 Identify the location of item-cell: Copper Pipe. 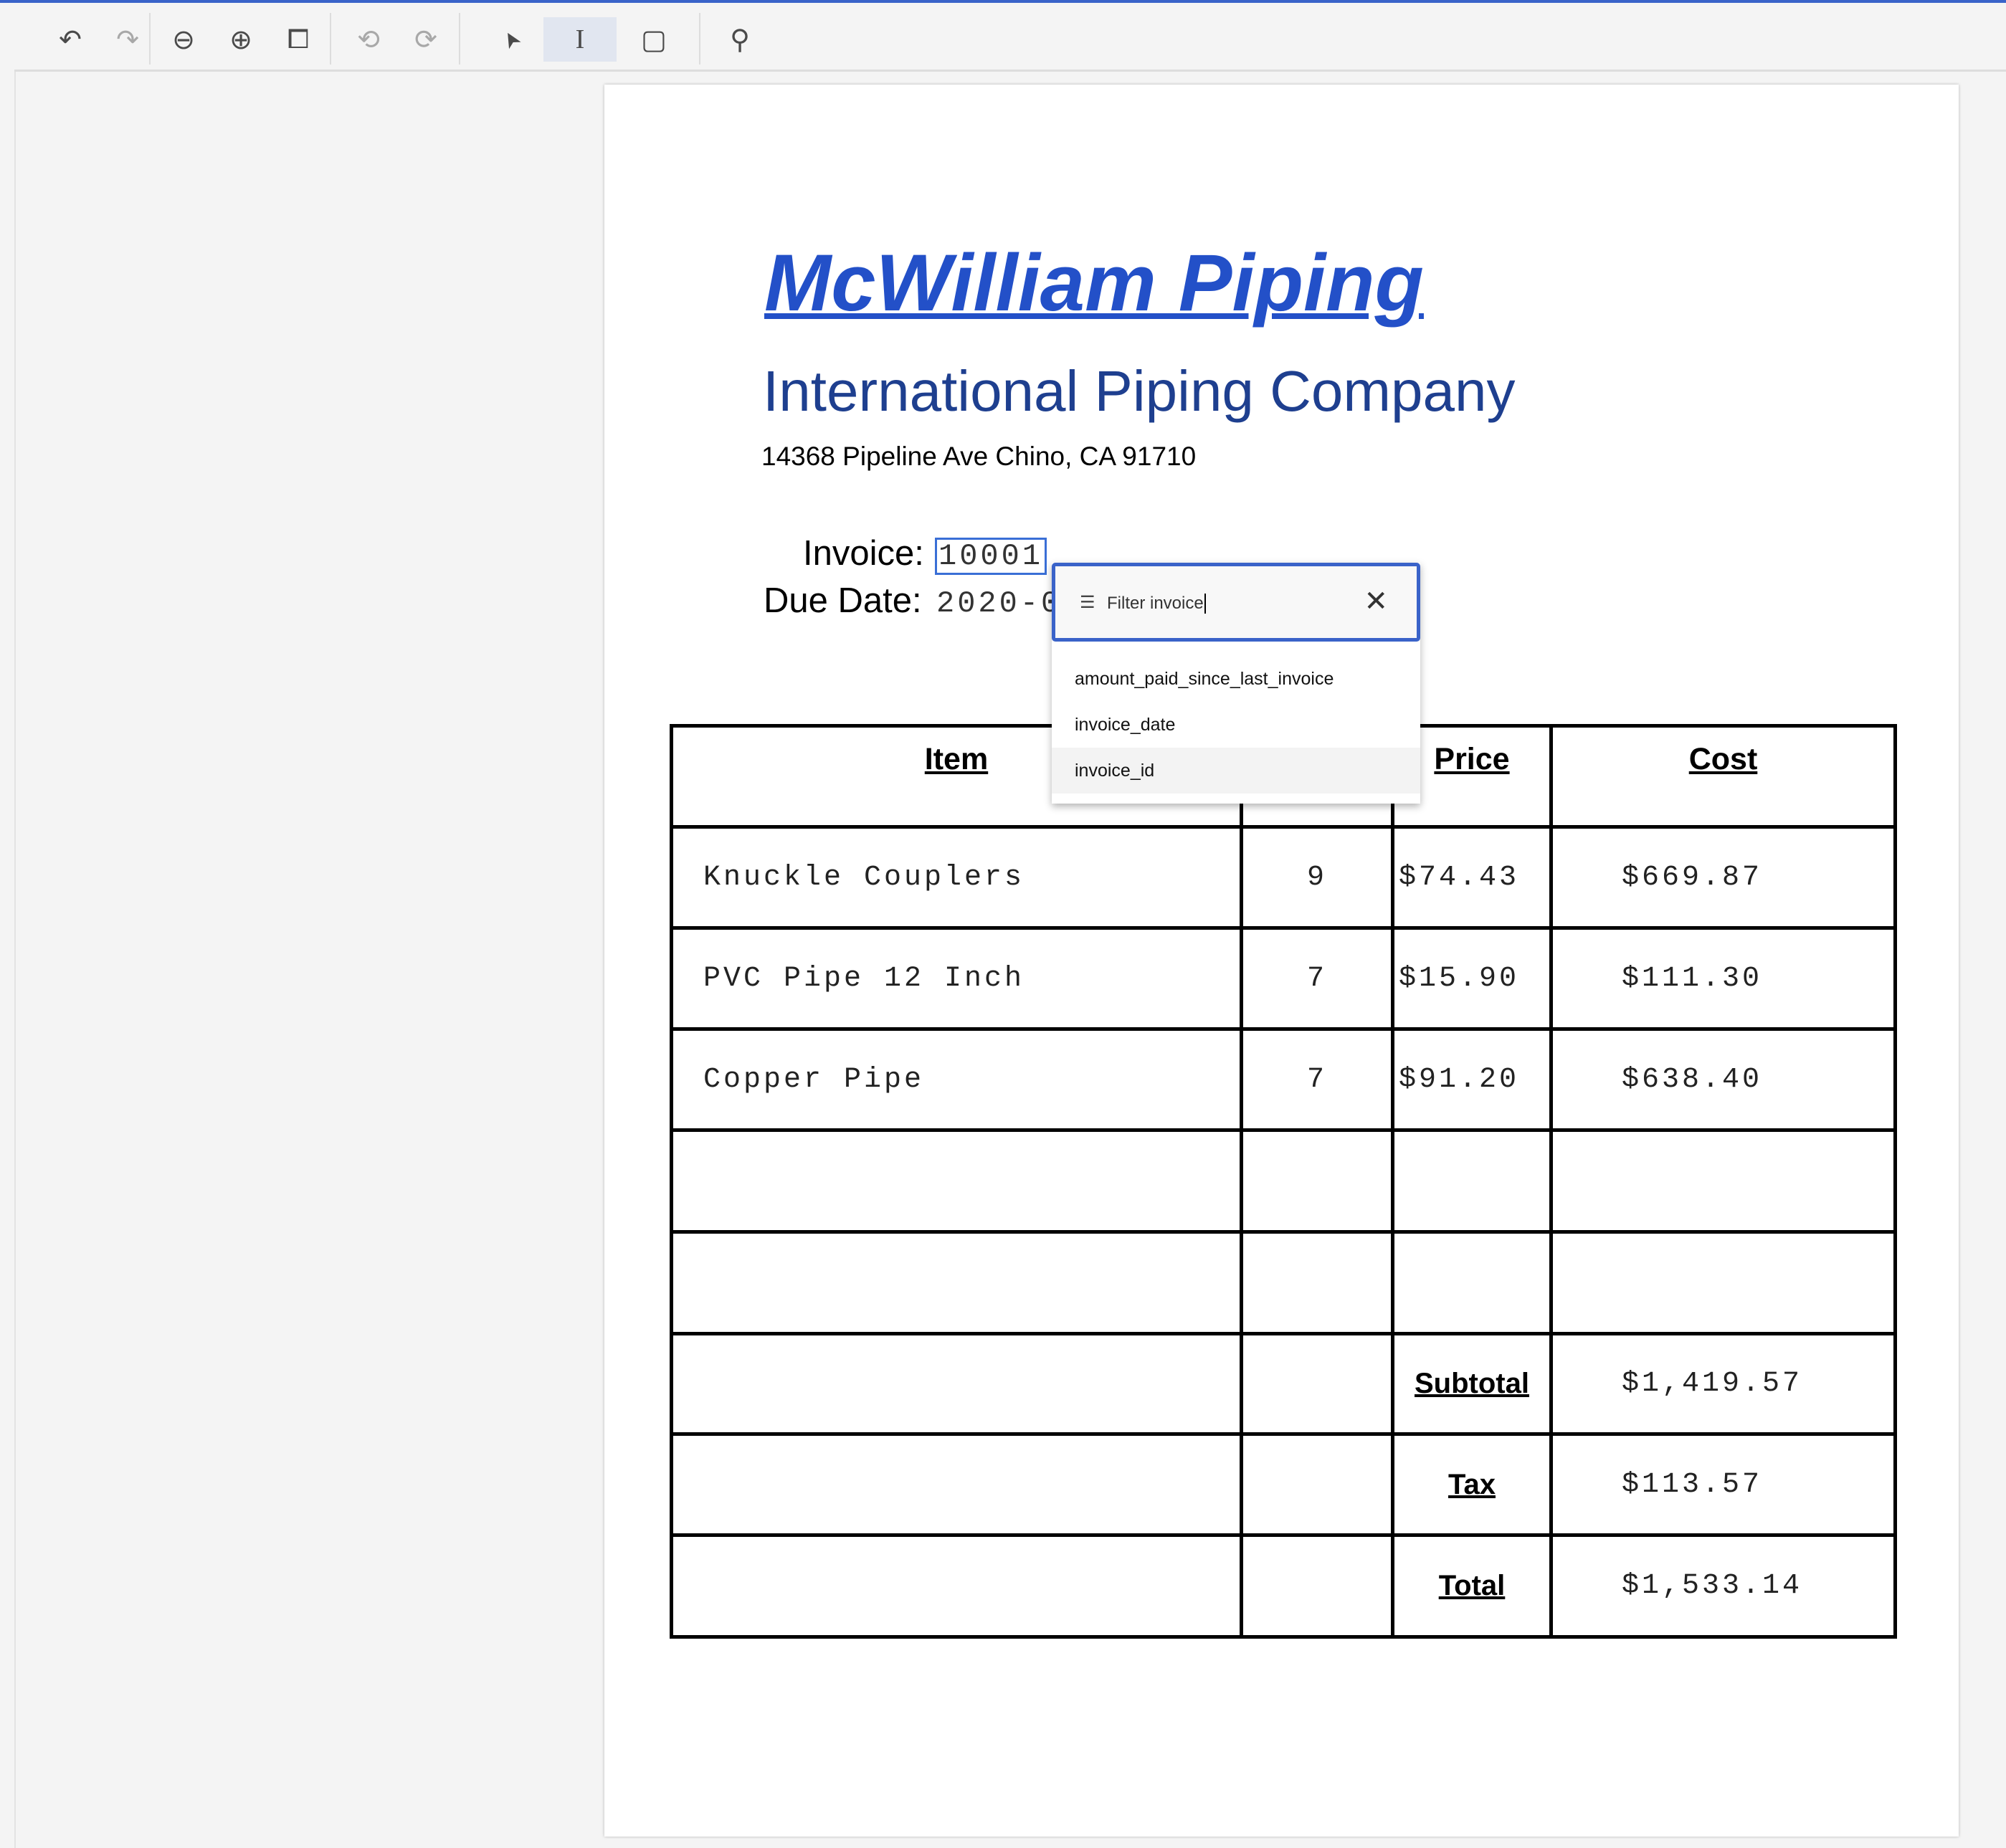
(956, 1079).